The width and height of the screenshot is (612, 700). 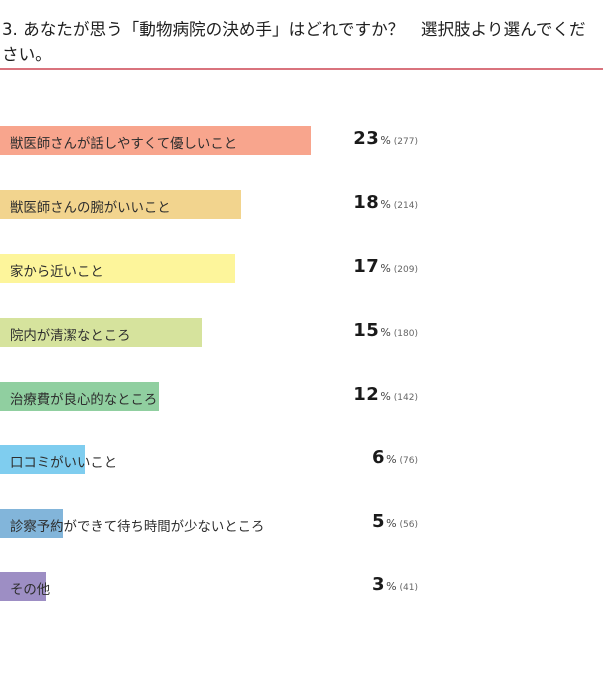 I want to click on result-value: 6 % (76), so click(x=395, y=457).